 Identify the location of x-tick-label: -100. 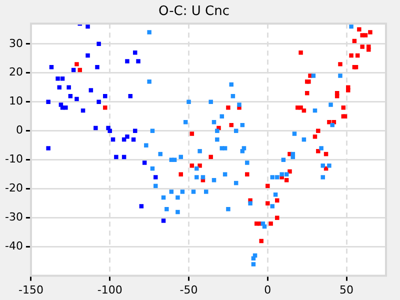
(109, 289).